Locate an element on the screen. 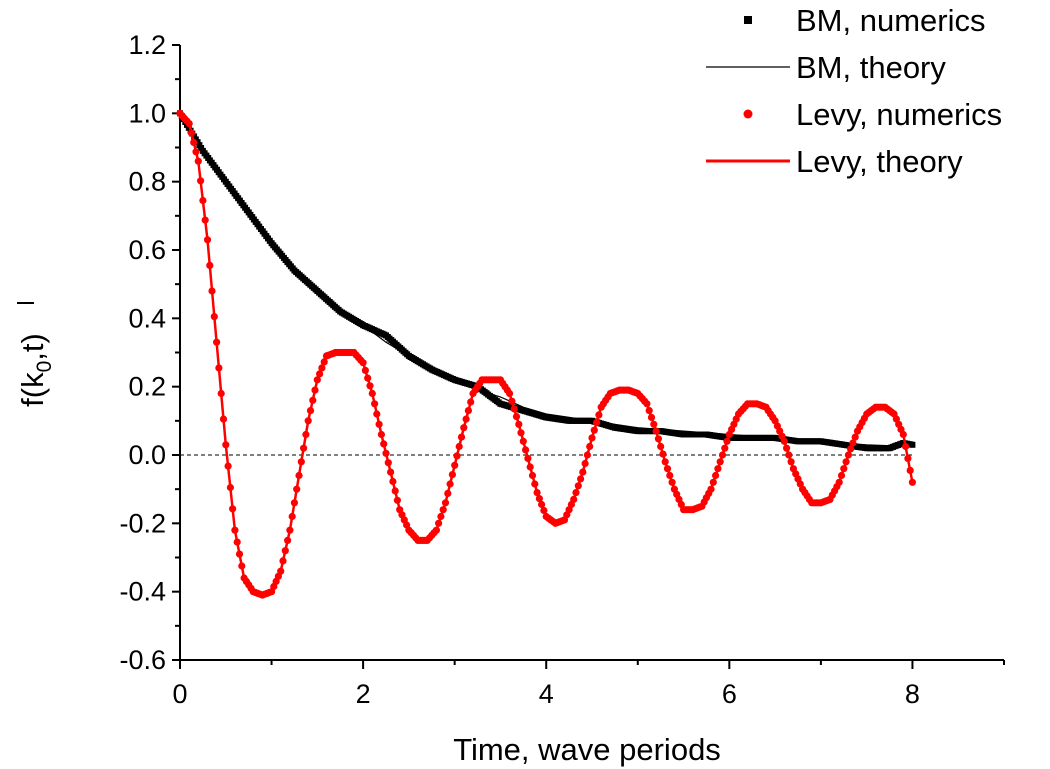  y-tick-label: -0.2 is located at coordinates (142, 523).